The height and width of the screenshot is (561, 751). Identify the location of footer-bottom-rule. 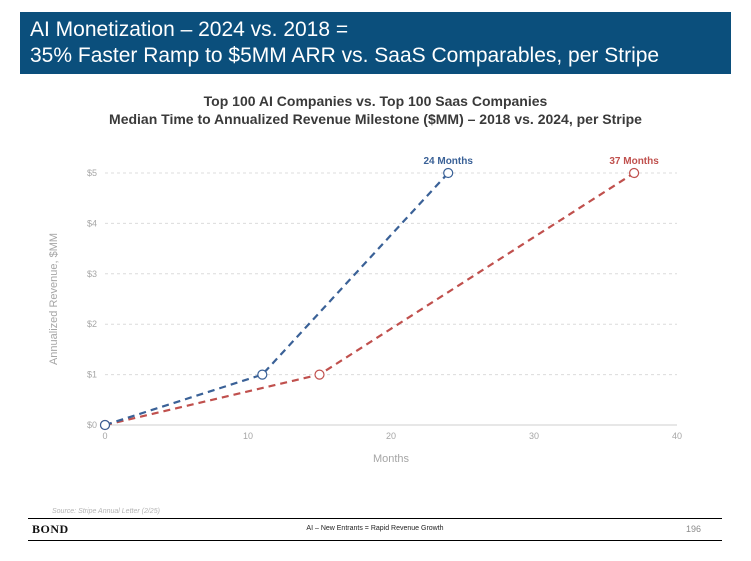
(375, 540).